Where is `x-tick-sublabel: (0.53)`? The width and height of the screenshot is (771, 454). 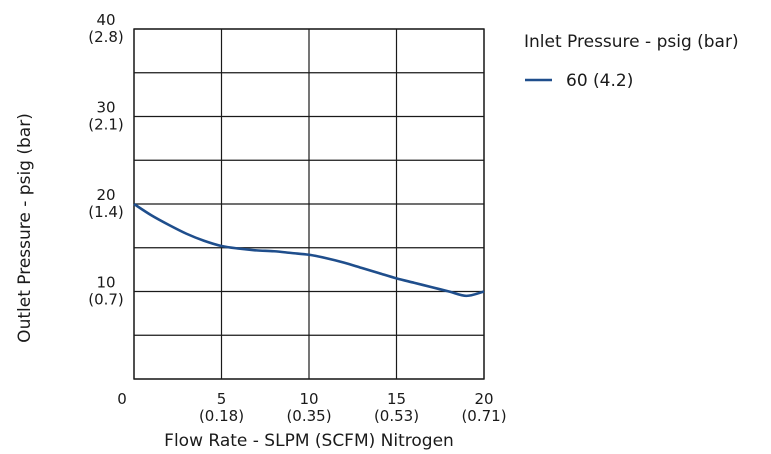 x-tick-sublabel: (0.53) is located at coordinates (396, 416).